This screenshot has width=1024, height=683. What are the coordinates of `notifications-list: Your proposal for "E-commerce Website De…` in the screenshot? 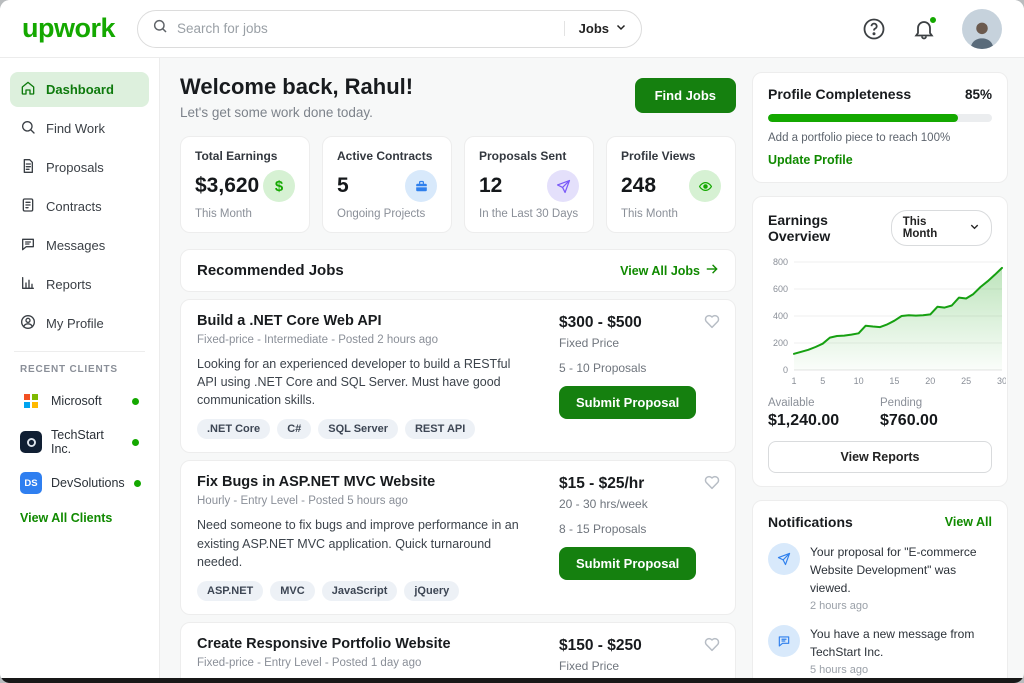 It's located at (880, 613).